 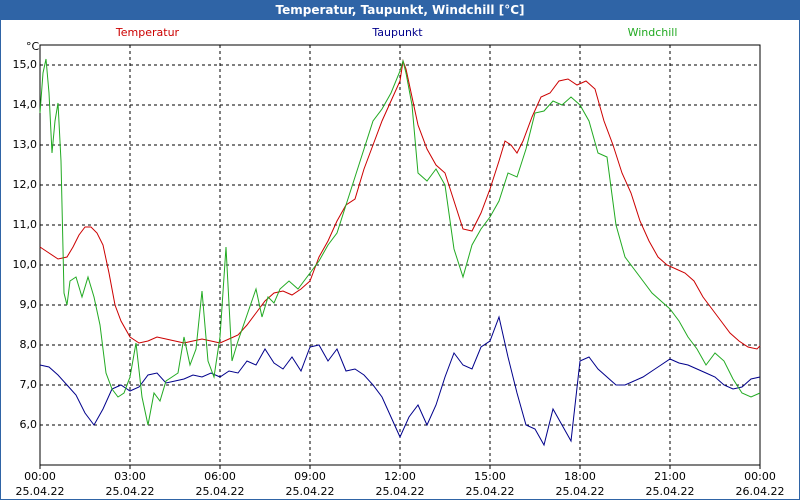 What do you see at coordinates (397, 32) in the screenshot?
I see `legend-taupunkt: Taupunkt` at bounding box center [397, 32].